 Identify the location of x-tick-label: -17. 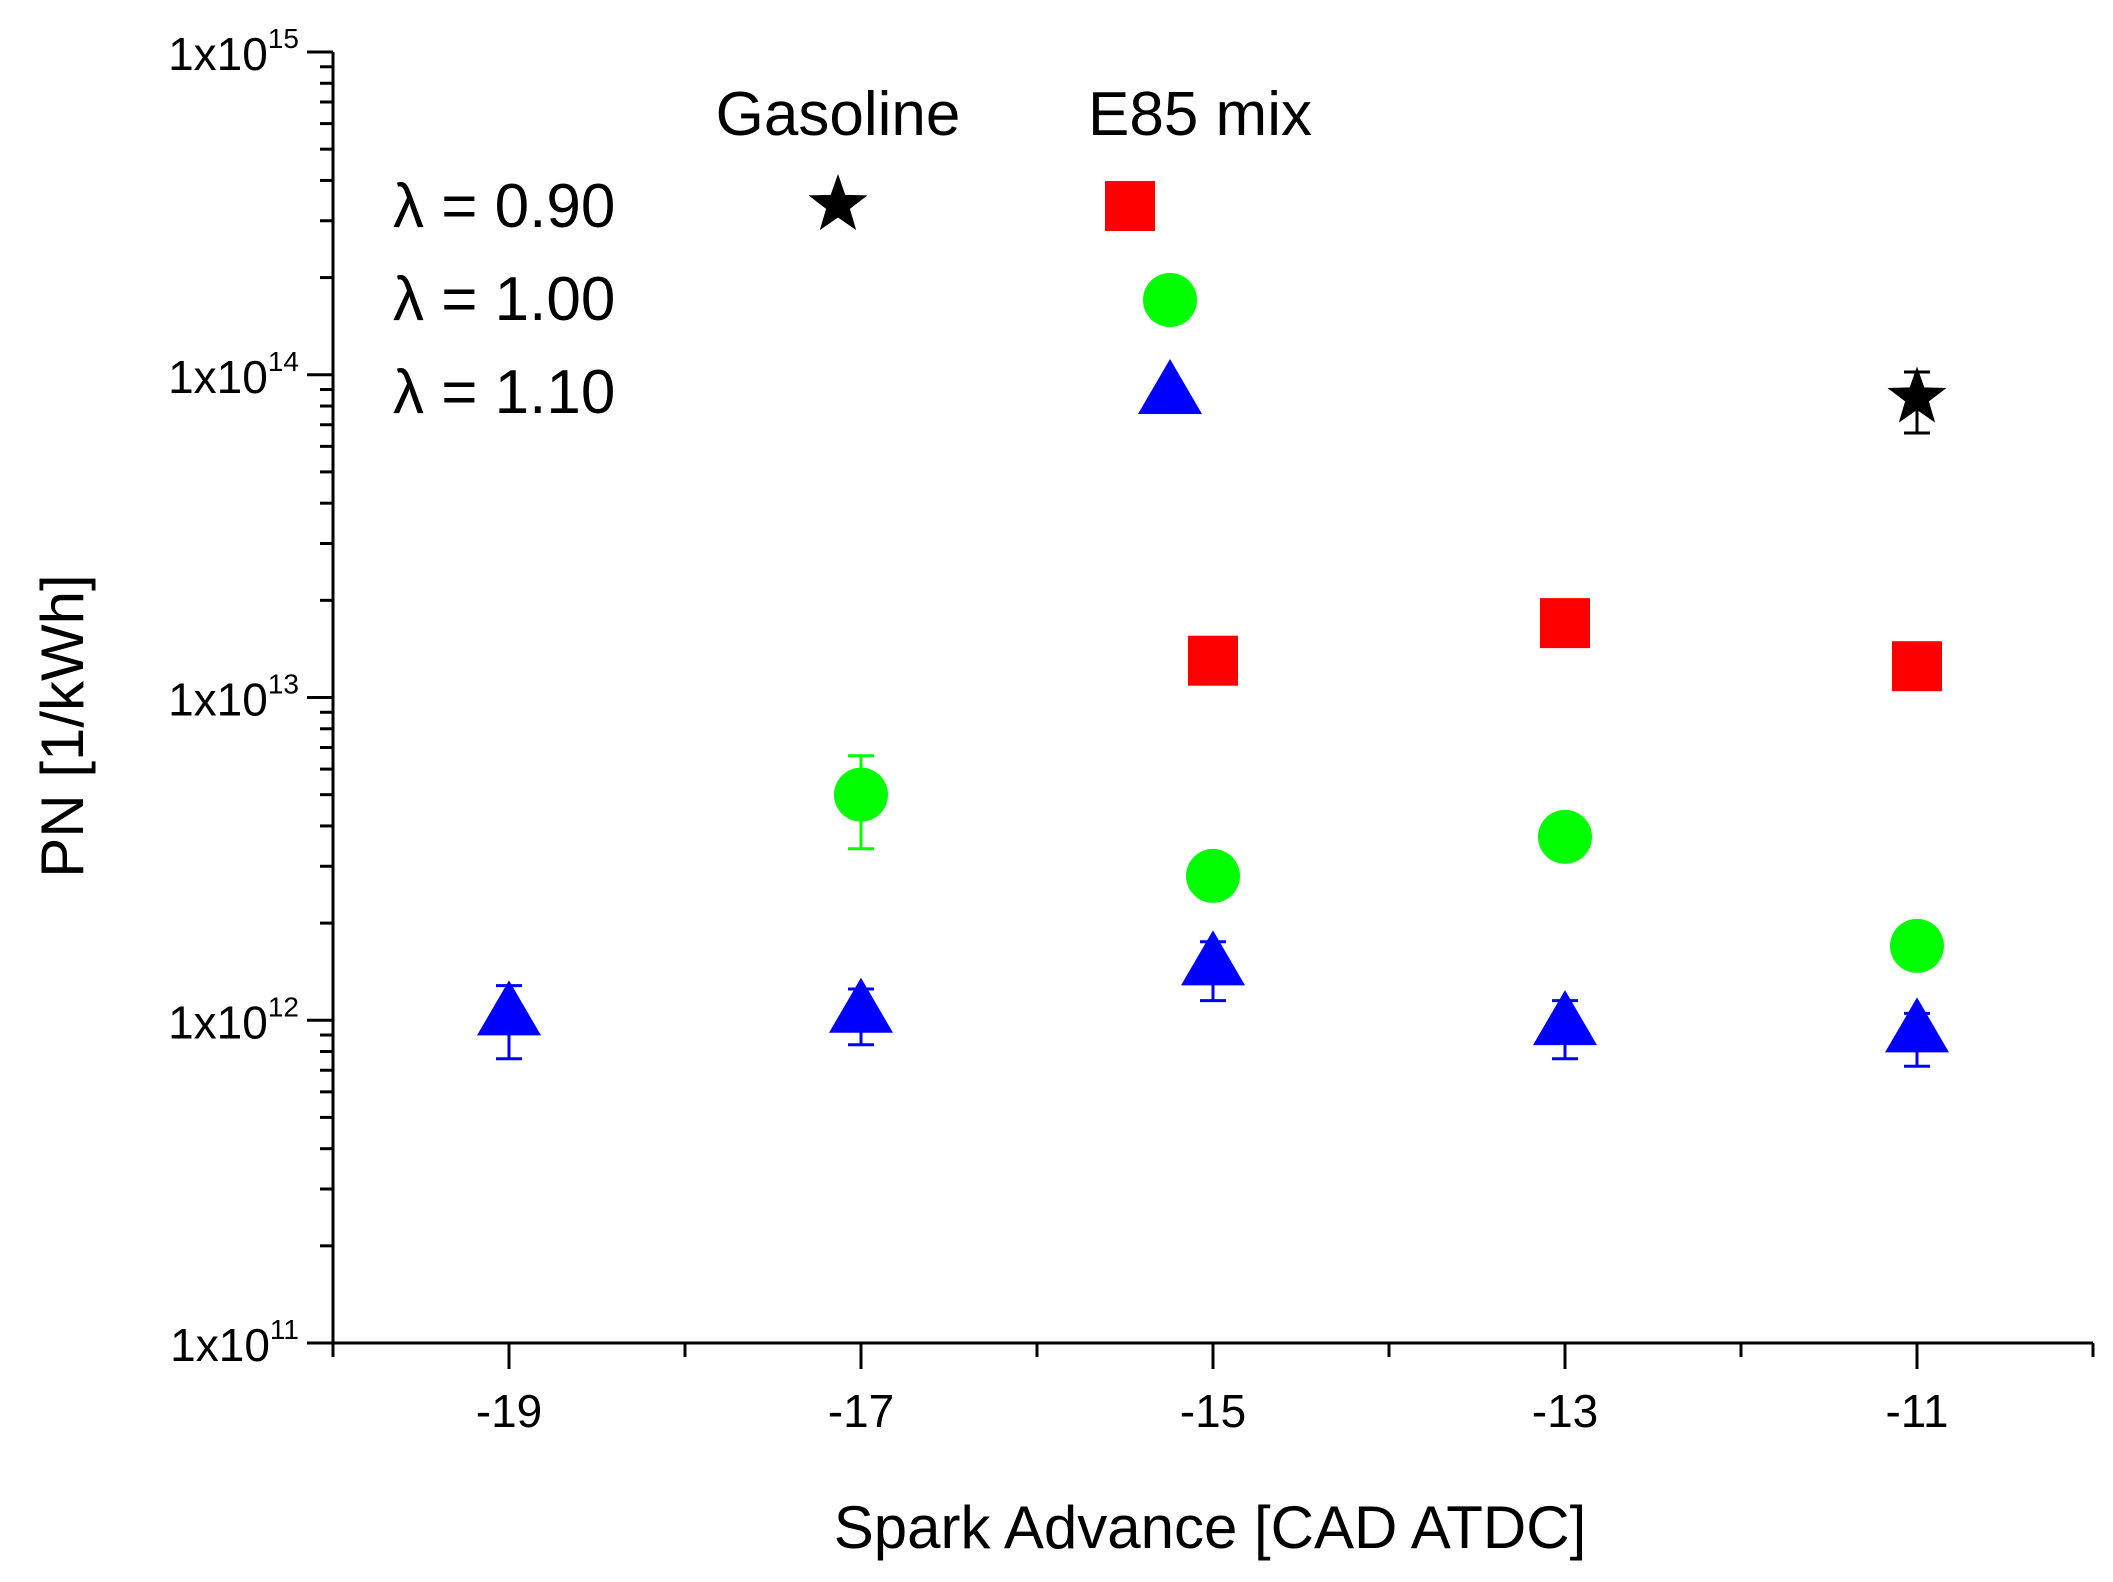
(861, 1411).